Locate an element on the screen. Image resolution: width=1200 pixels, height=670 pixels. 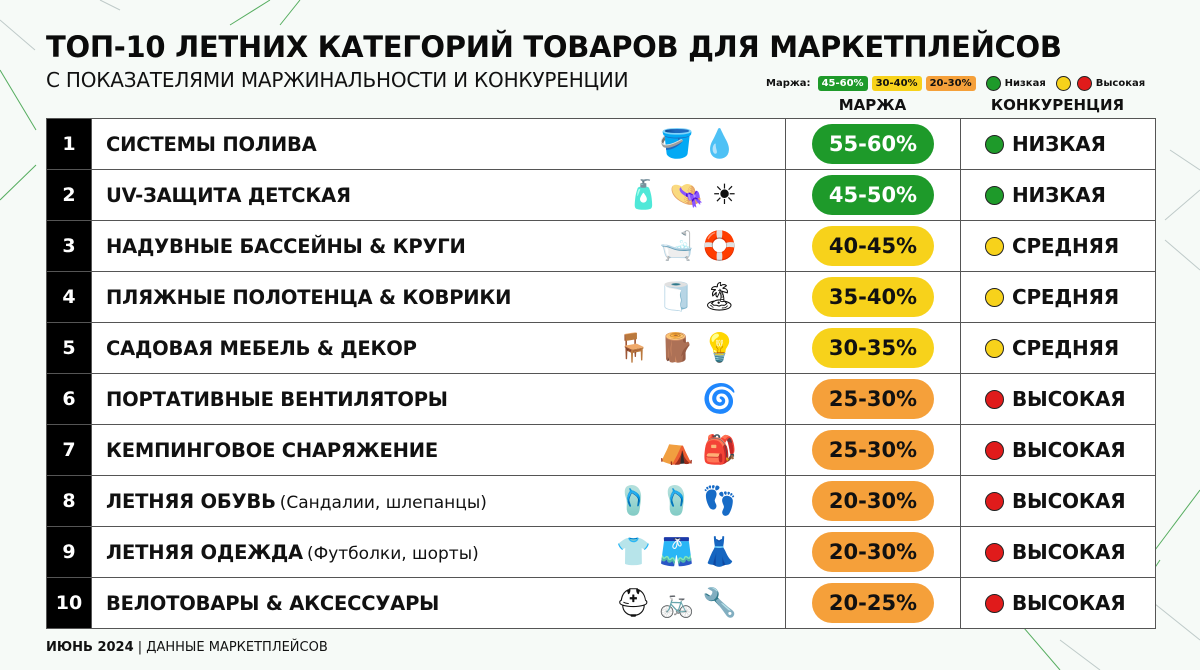
category-cell: НАДУВНЫЕ БАССЕЙНЫ & КРУГИ 🛁 🛟 is located at coordinates (438, 246).